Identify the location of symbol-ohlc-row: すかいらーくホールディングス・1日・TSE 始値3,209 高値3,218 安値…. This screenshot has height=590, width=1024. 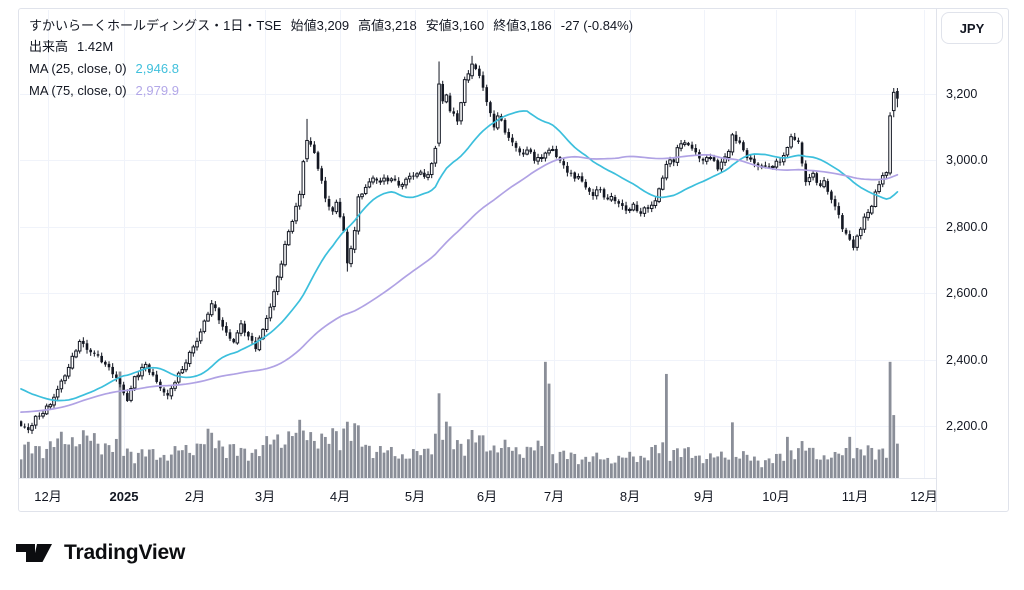
(331, 25).